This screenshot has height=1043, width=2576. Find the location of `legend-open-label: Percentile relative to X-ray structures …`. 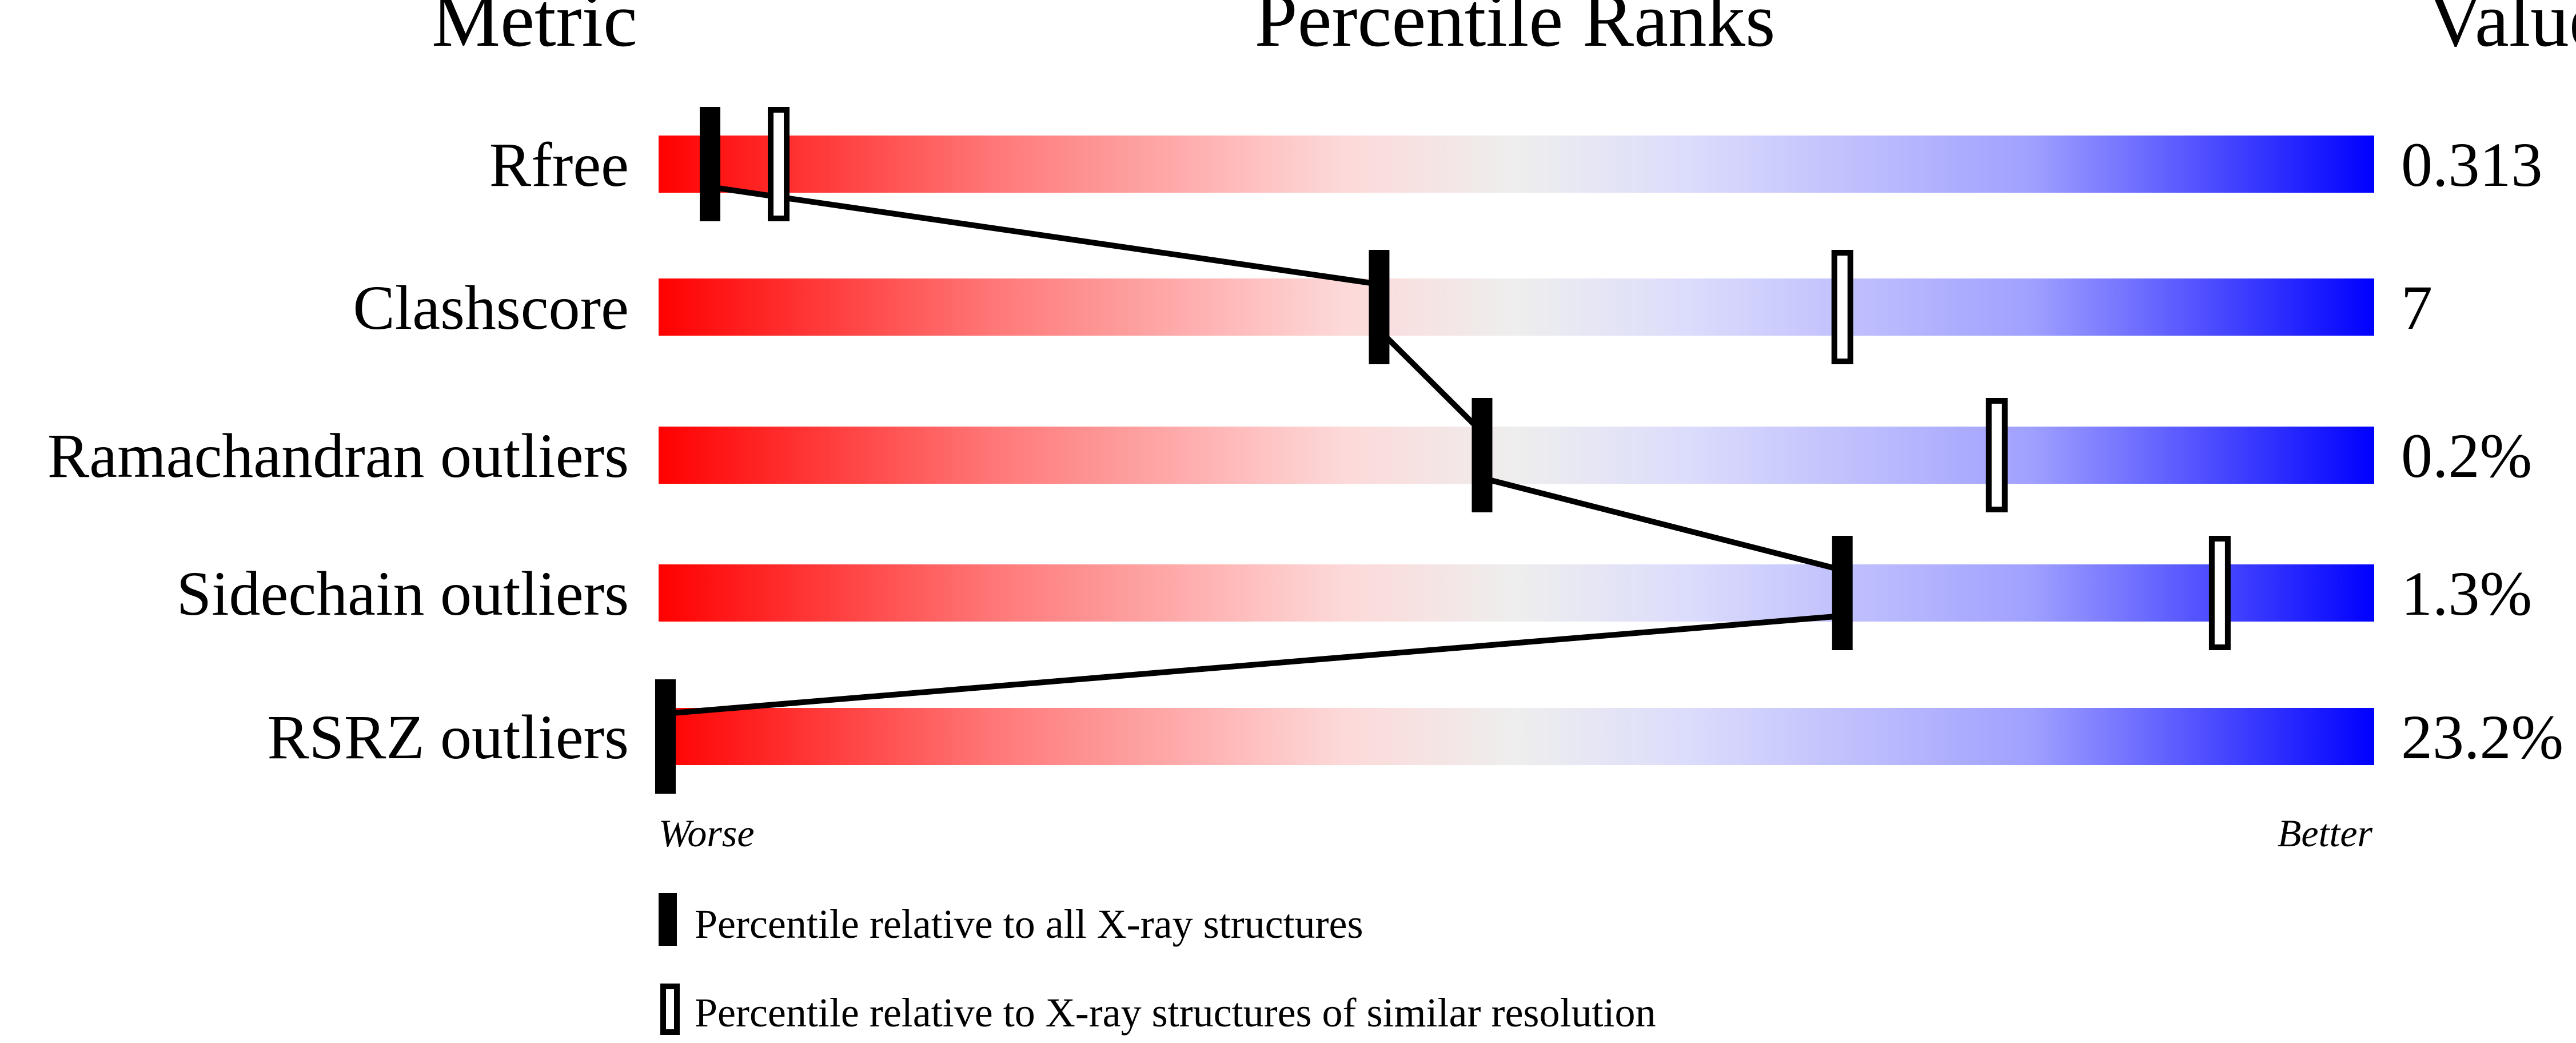

legend-open-label: Percentile relative to X-ray structures … is located at coordinates (1175, 1013).